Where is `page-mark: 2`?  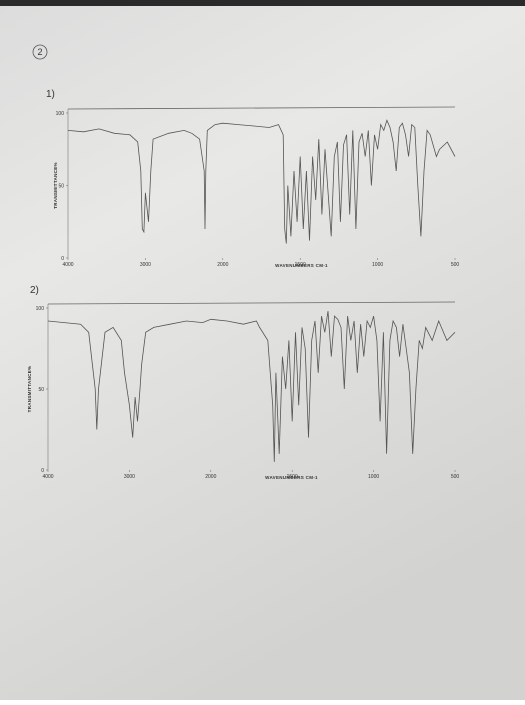 page-mark: 2 is located at coordinates (39, 52).